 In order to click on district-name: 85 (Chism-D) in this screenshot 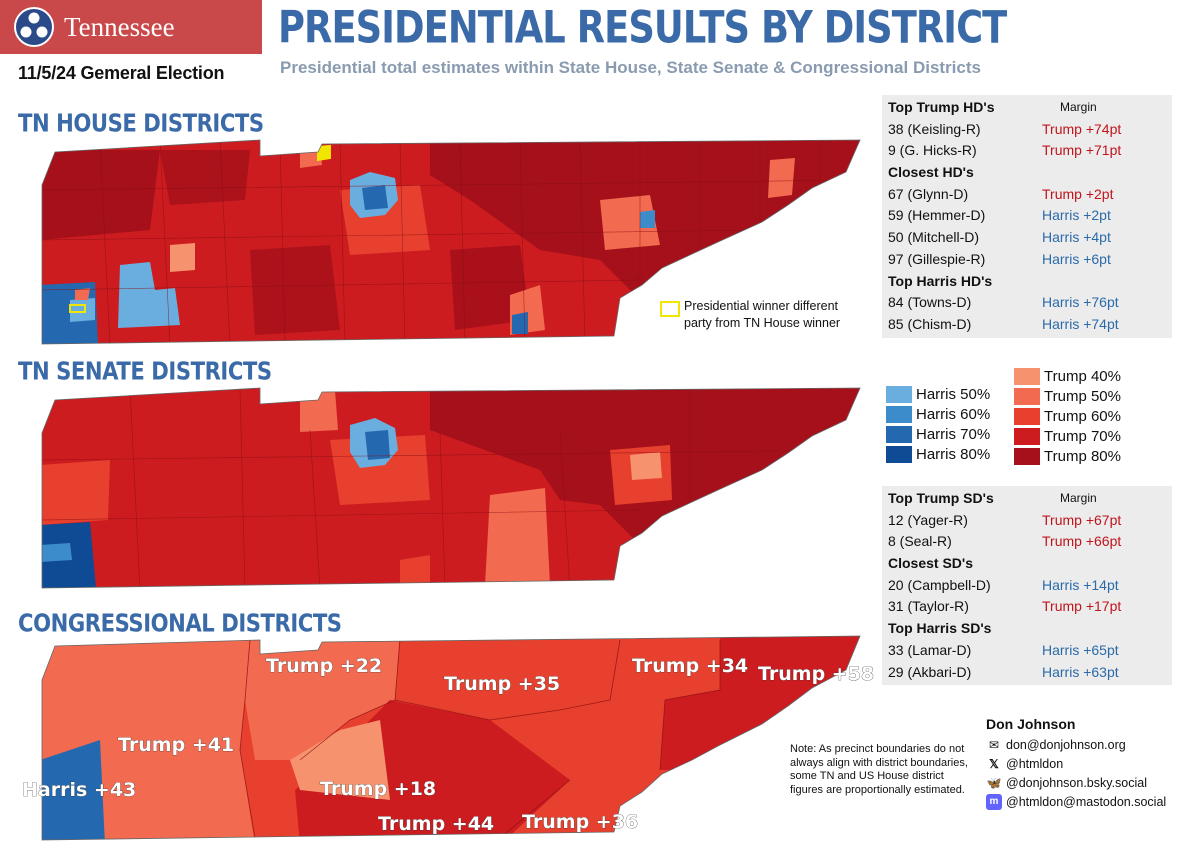, I will do `click(930, 323)`.